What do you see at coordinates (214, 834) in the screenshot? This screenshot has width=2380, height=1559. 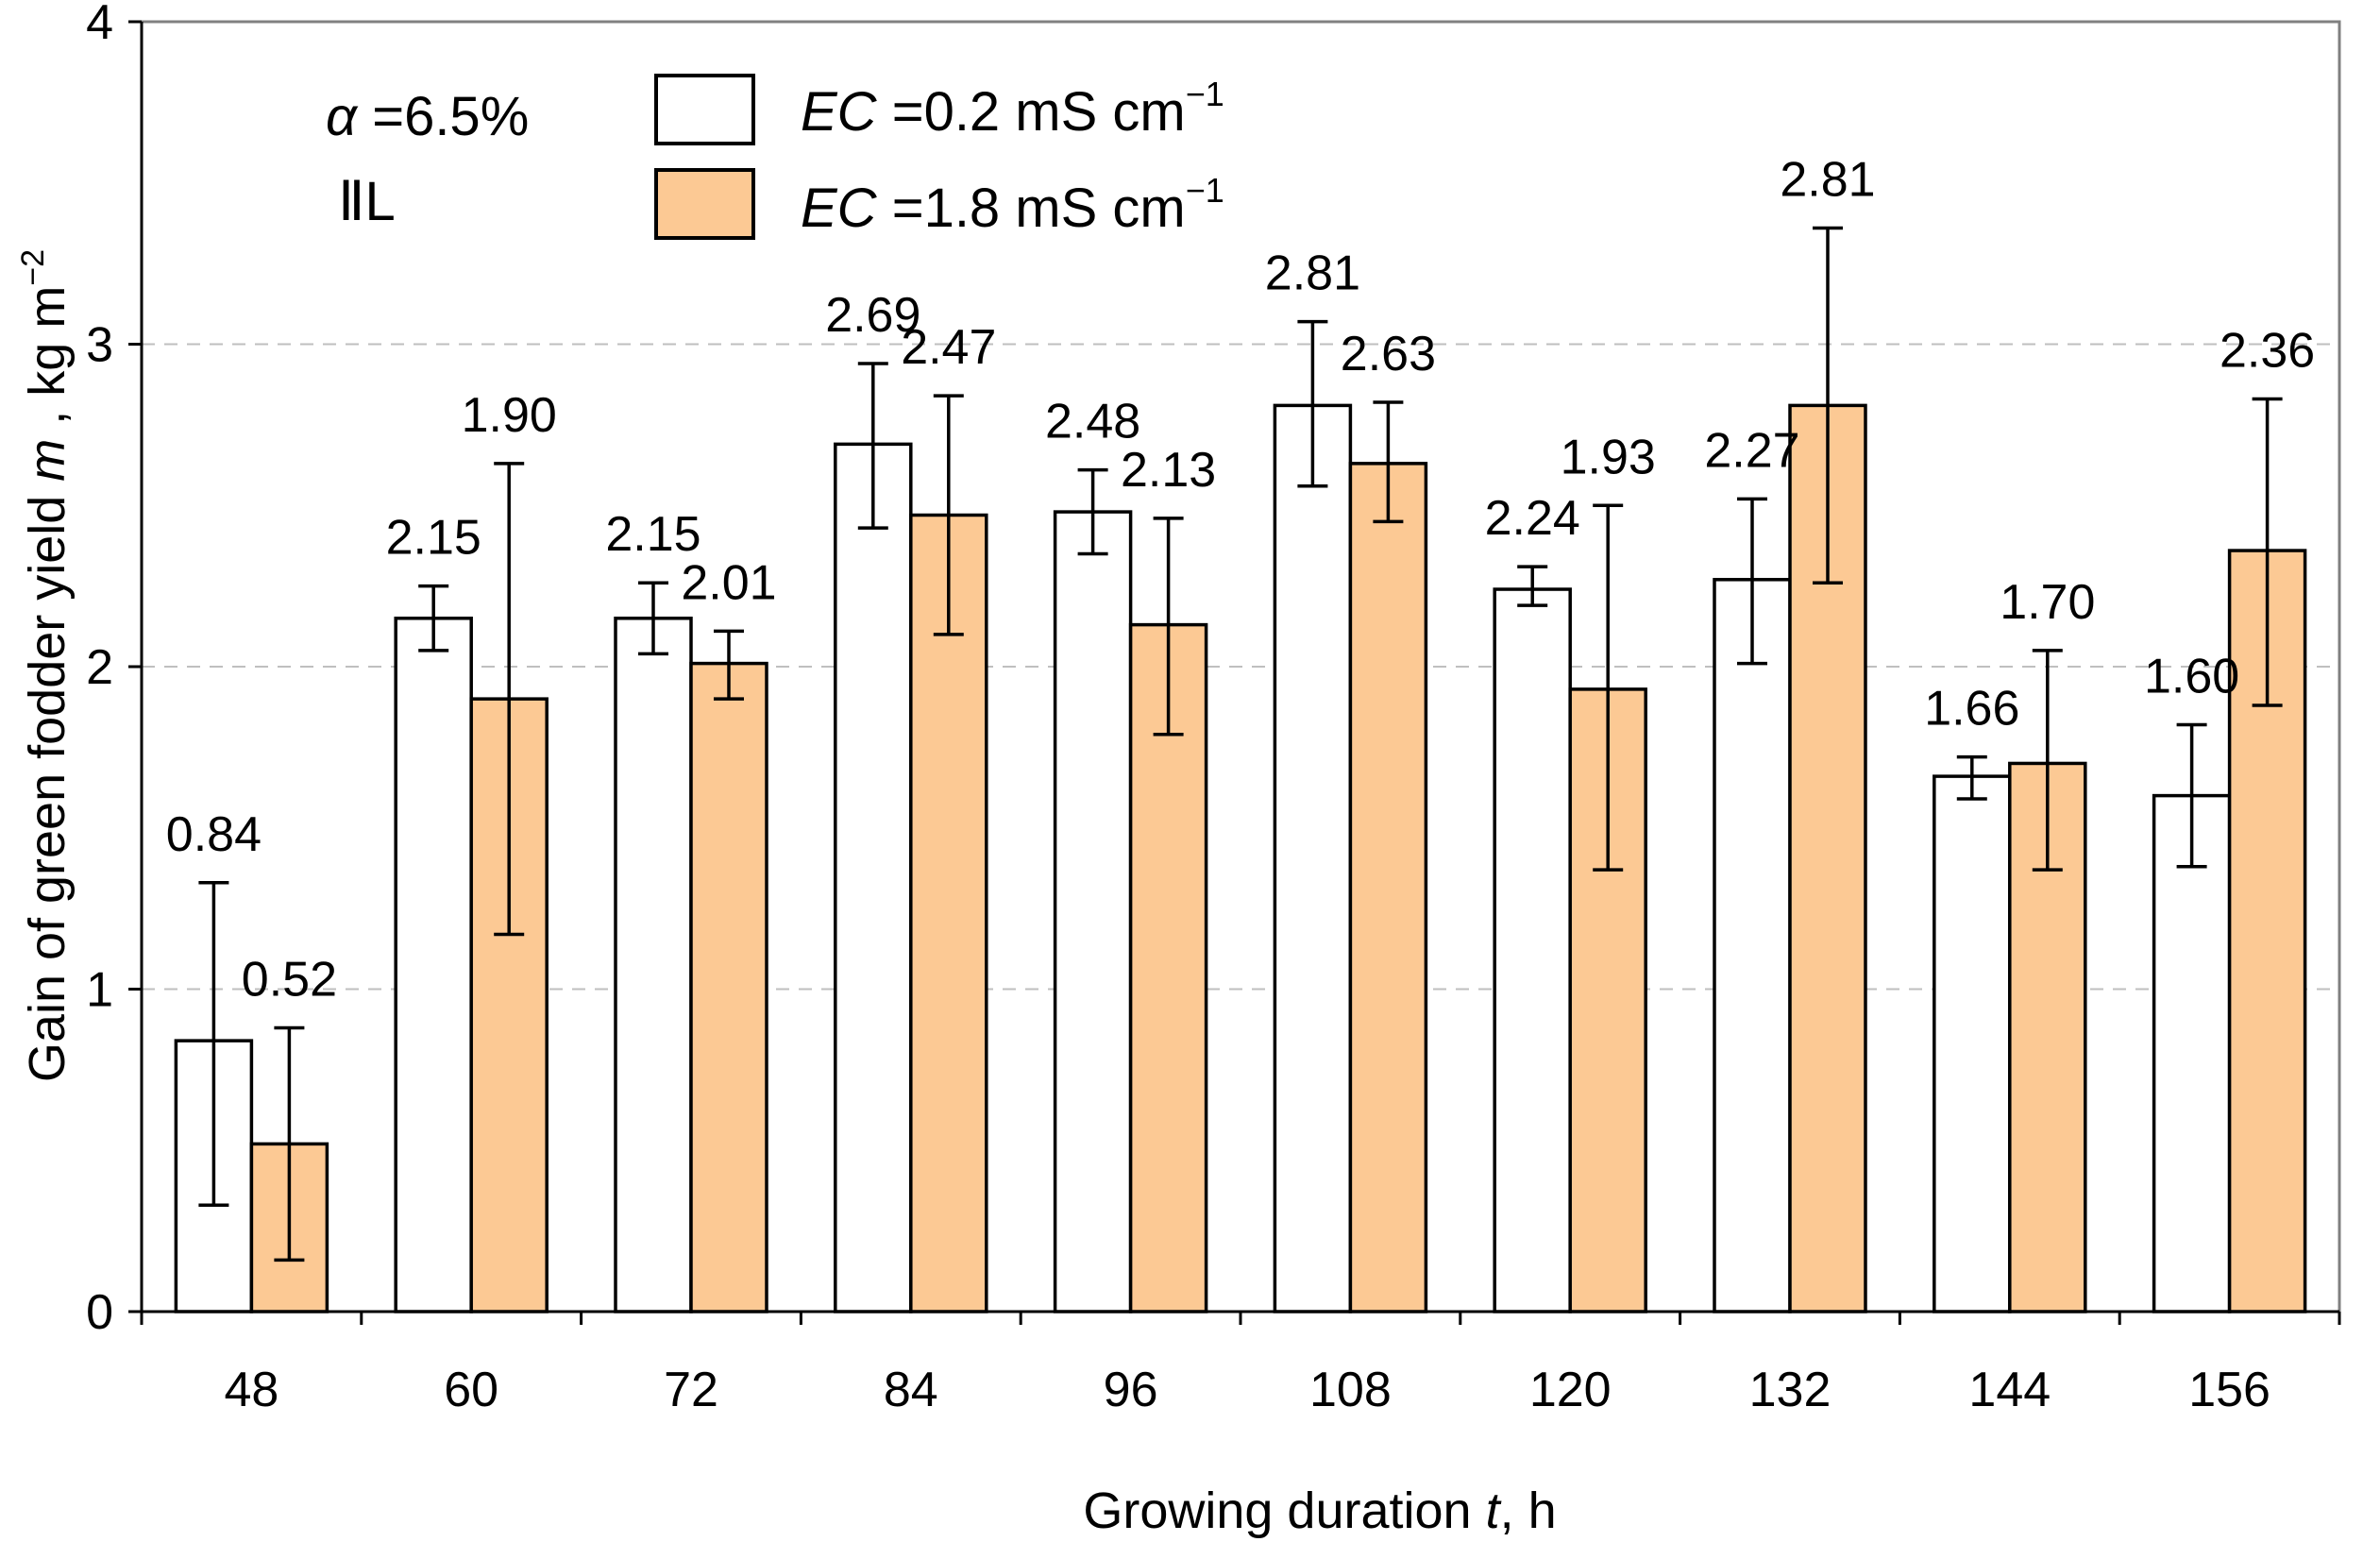 I see `data-label: 0.84` at bounding box center [214, 834].